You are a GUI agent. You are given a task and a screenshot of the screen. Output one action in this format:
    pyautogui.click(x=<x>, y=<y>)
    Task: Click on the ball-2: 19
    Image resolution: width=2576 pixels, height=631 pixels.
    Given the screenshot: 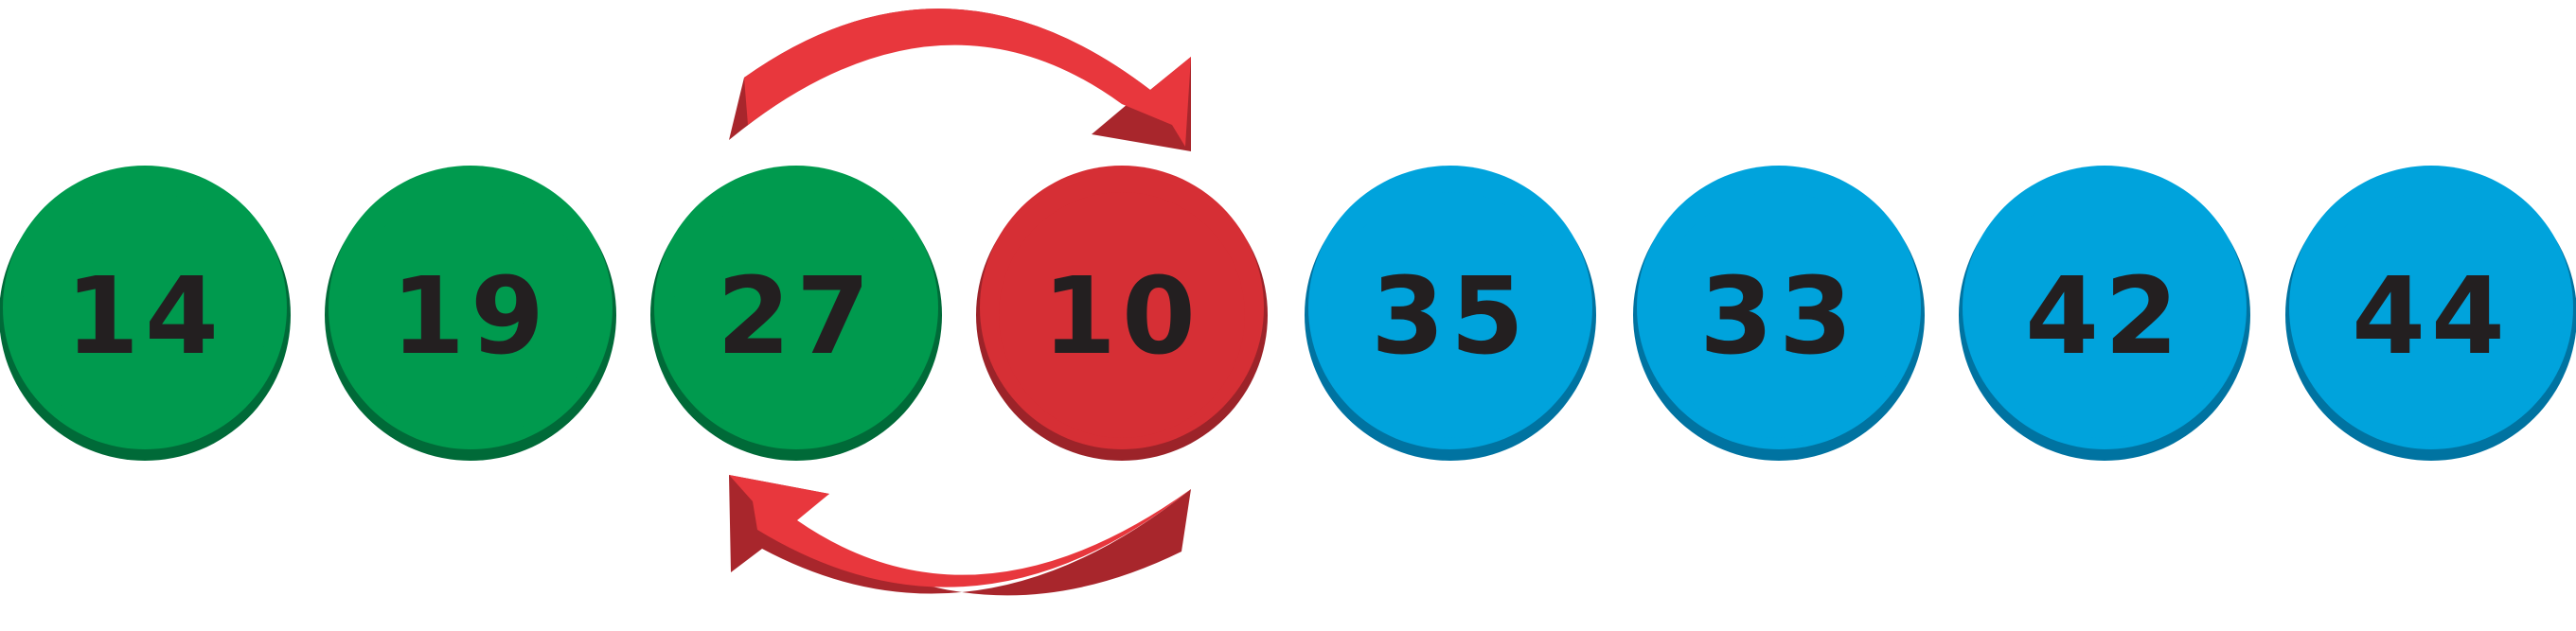 What is the action you would take?
    pyautogui.click(x=471, y=313)
    